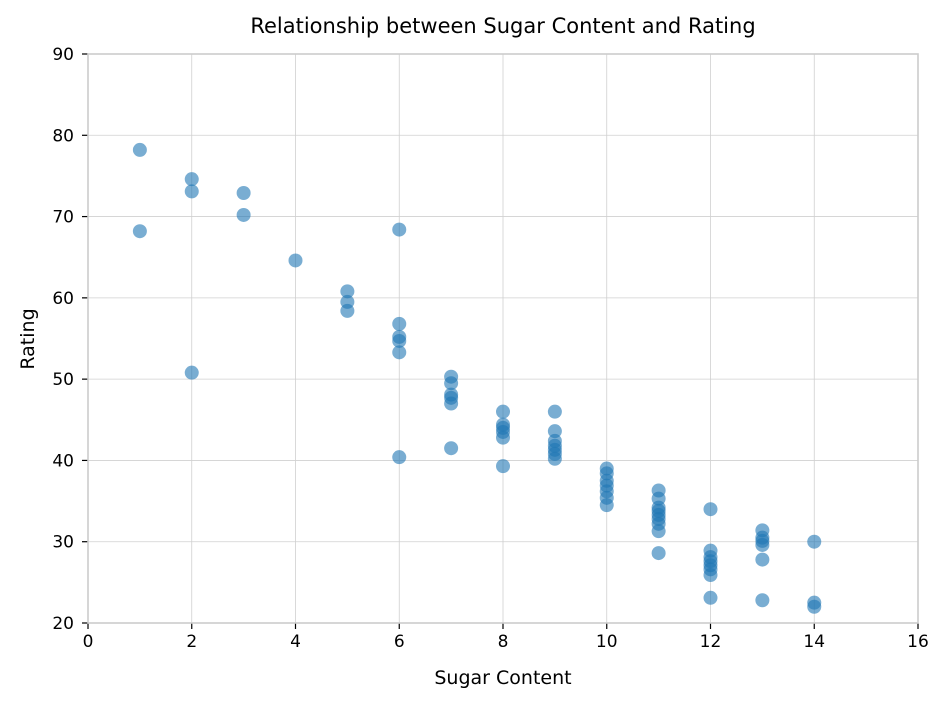 Image resolution: width=946 pixels, height=704 pixels. I want to click on y-tick-label: 50, so click(63, 380).